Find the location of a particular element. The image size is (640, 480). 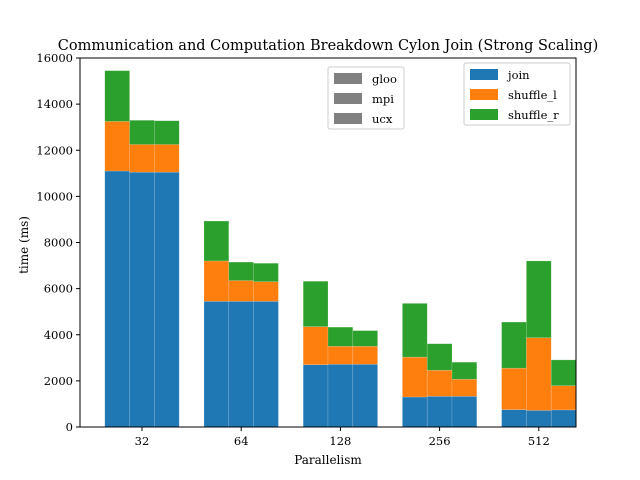

y-tick-label: 14000 is located at coordinates (54, 104).